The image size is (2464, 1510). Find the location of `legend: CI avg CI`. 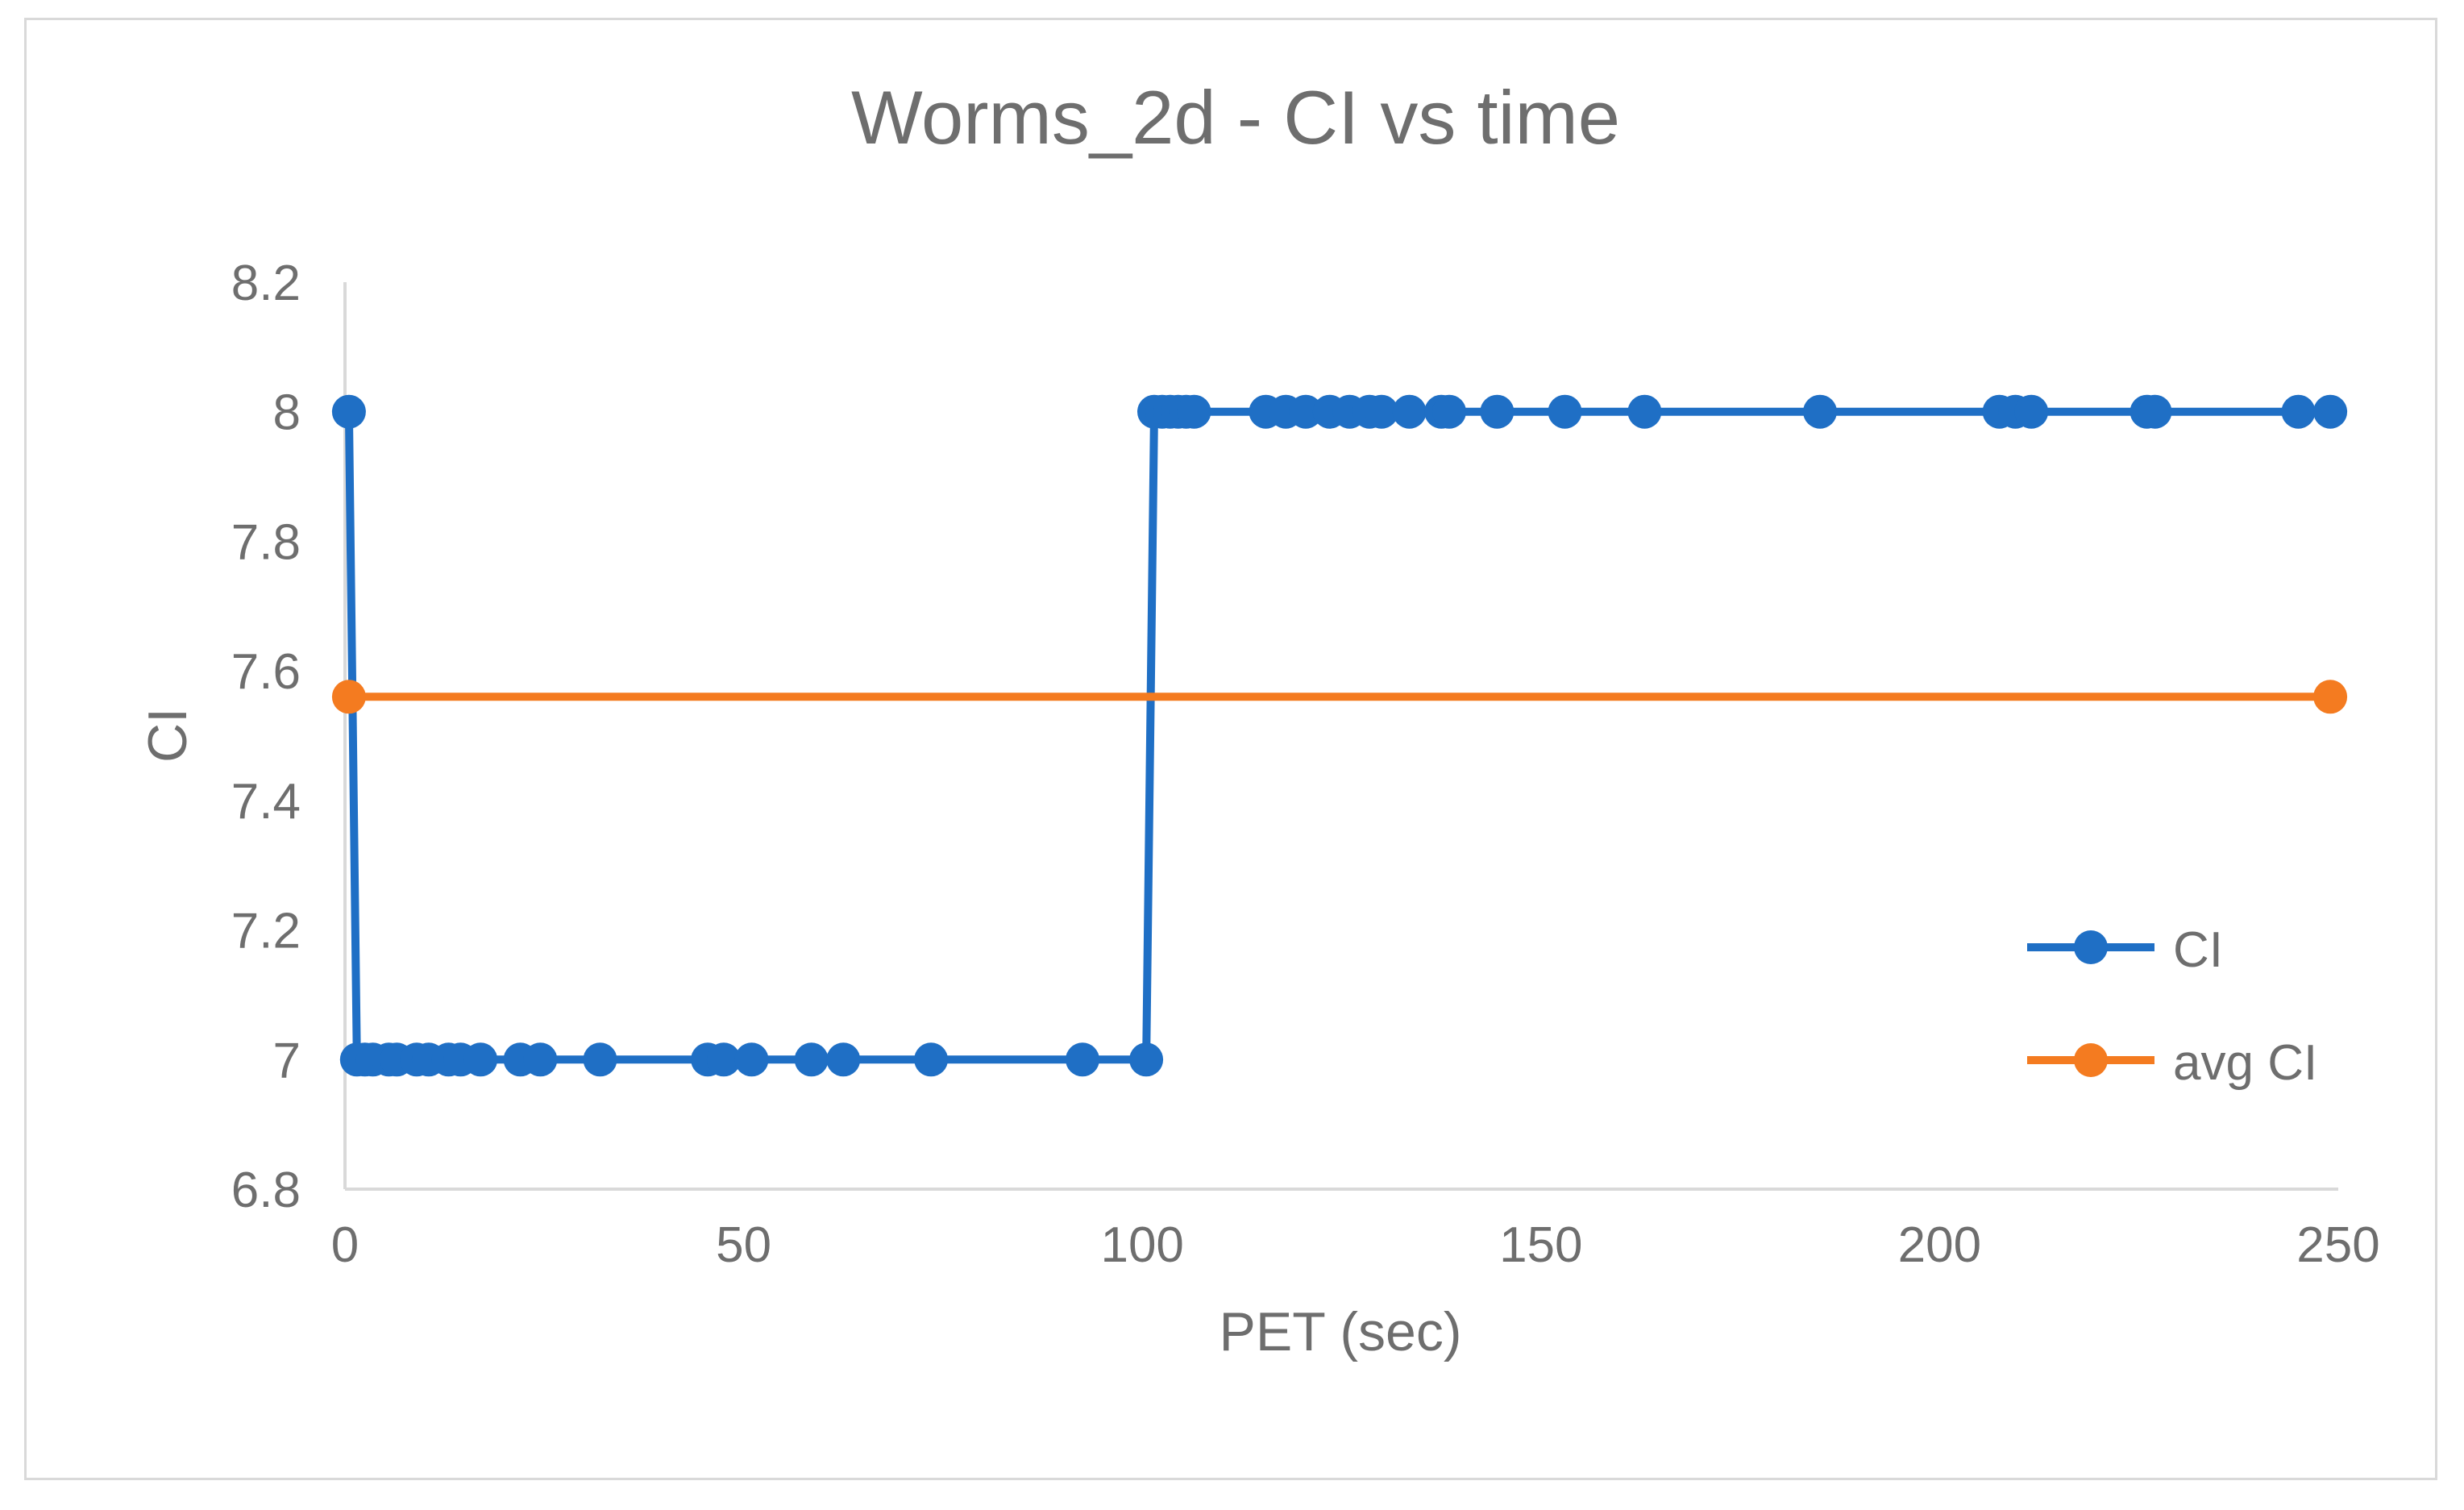

legend: CI avg CI is located at coordinates (2172, 1006).